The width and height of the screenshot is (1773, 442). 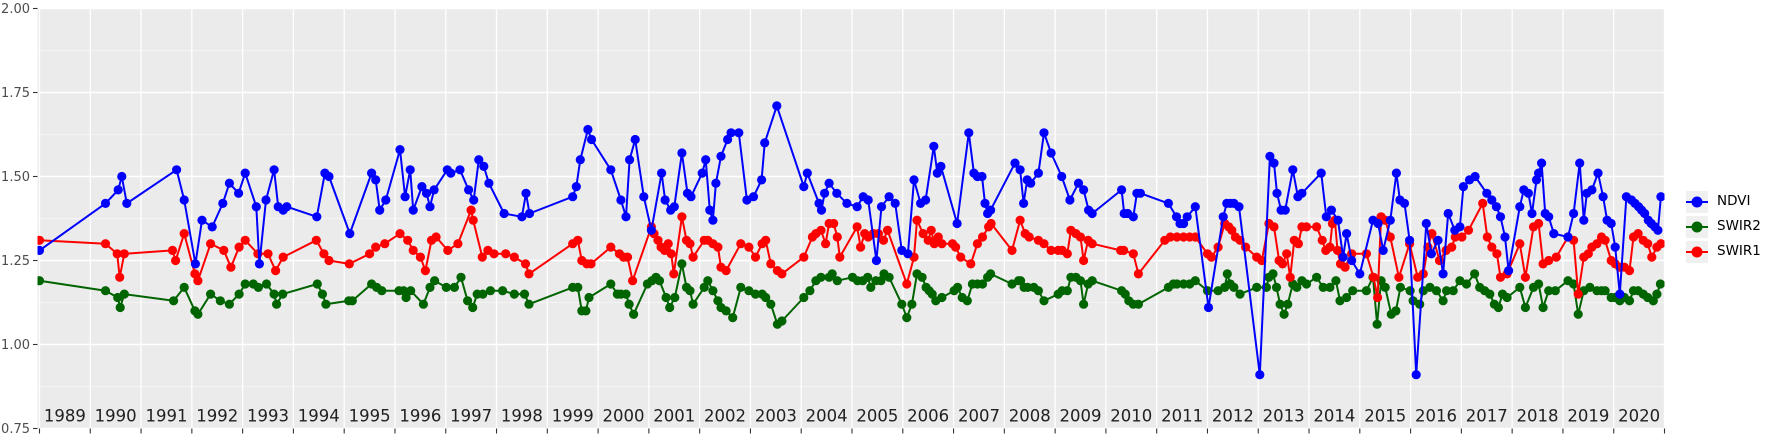 What do you see at coordinates (319, 416) in the screenshot?
I see `x-tick-label: 1994` at bounding box center [319, 416].